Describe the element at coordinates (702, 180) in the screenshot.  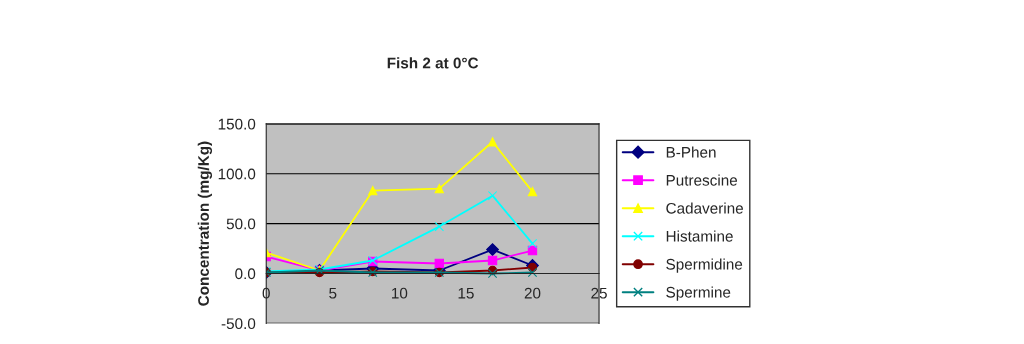
I see `legend-label: Putrescine` at that location.